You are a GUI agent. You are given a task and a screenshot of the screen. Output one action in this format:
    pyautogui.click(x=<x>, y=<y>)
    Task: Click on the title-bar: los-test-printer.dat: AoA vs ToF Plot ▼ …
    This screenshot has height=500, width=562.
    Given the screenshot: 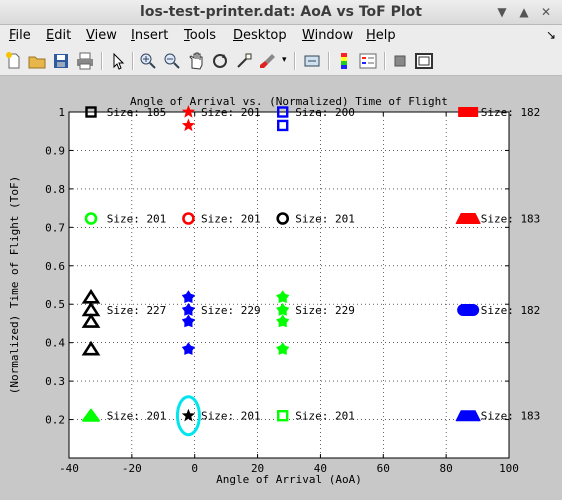 What is the action you would take?
    pyautogui.click(x=281, y=12)
    